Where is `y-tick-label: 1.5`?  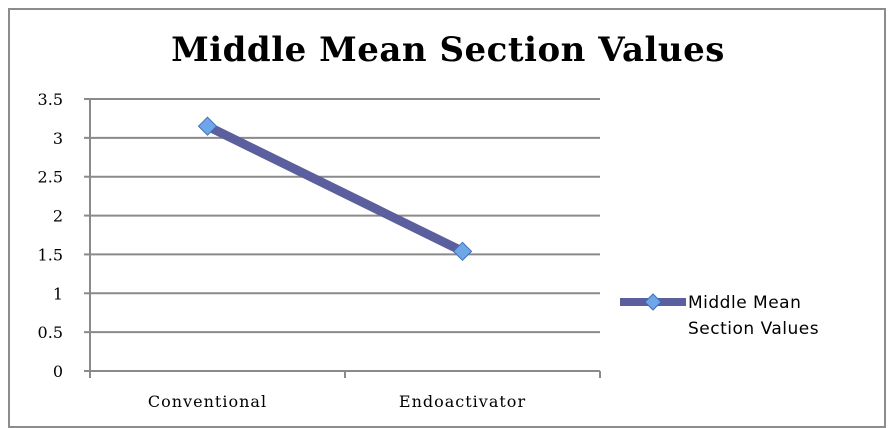 y-tick-label: 1.5 is located at coordinates (50, 254).